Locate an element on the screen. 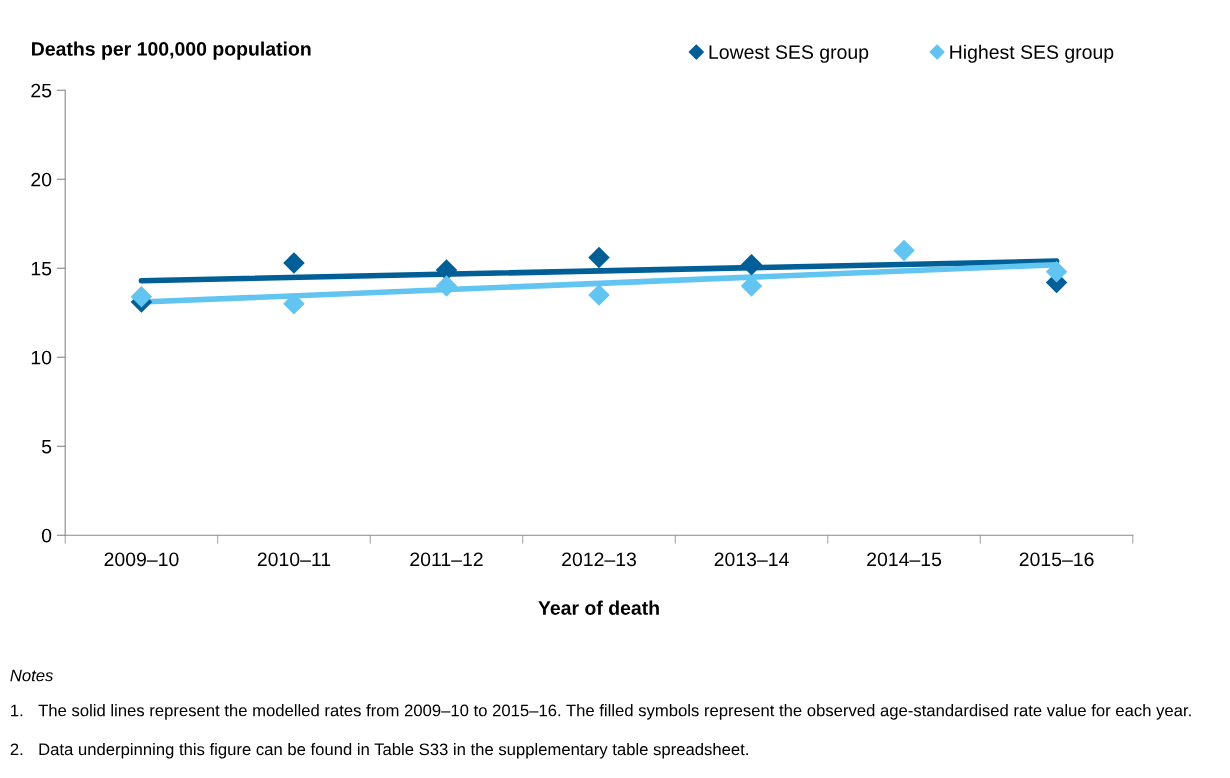 The image size is (1230, 778). y-tick-label: 15 is located at coordinates (41, 268).